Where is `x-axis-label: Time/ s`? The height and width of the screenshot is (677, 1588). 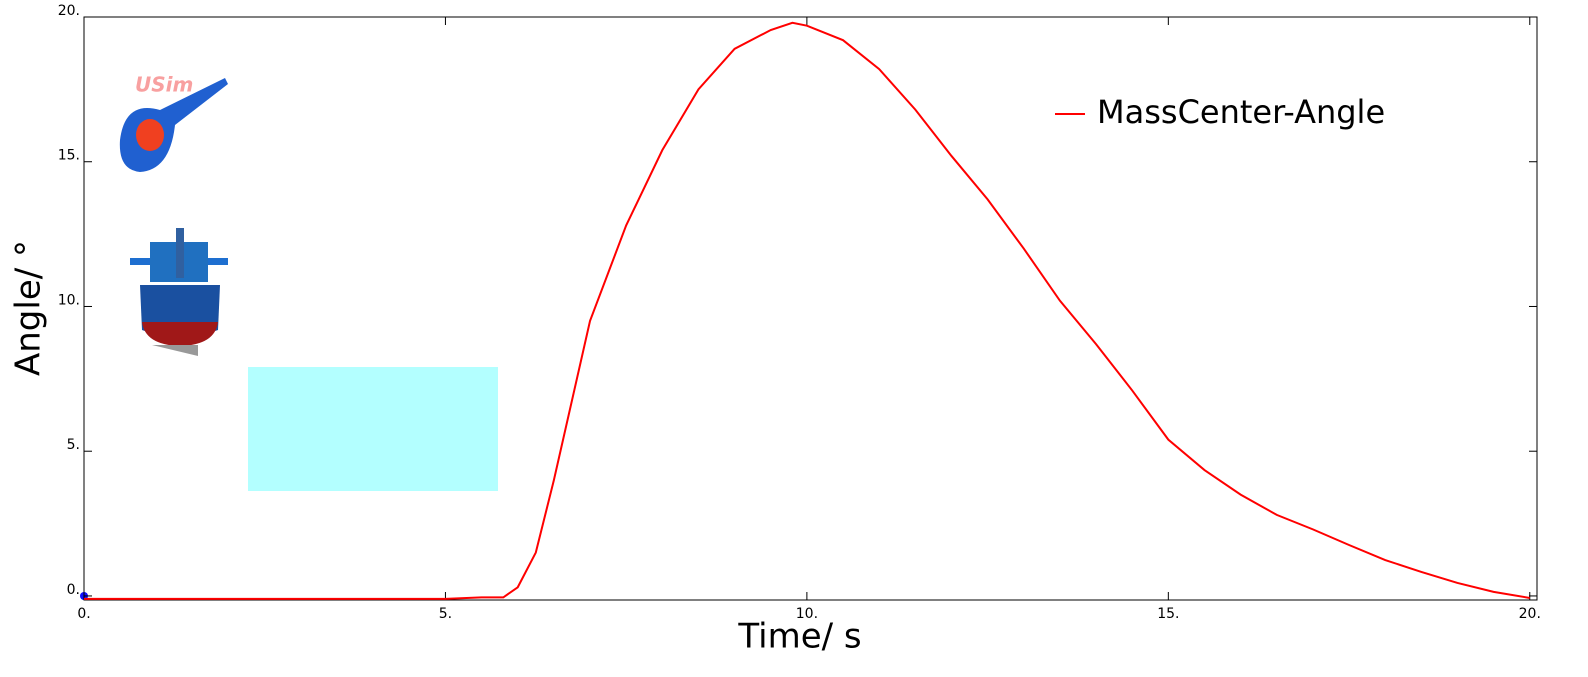 x-axis-label: Time/ s is located at coordinates (799, 637).